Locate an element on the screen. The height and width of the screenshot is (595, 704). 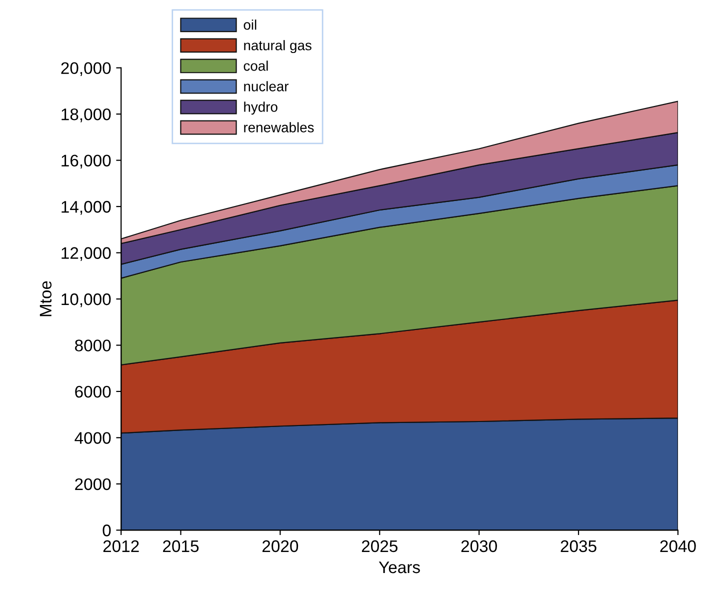
x-tick-label: 2025 is located at coordinates (380, 546).